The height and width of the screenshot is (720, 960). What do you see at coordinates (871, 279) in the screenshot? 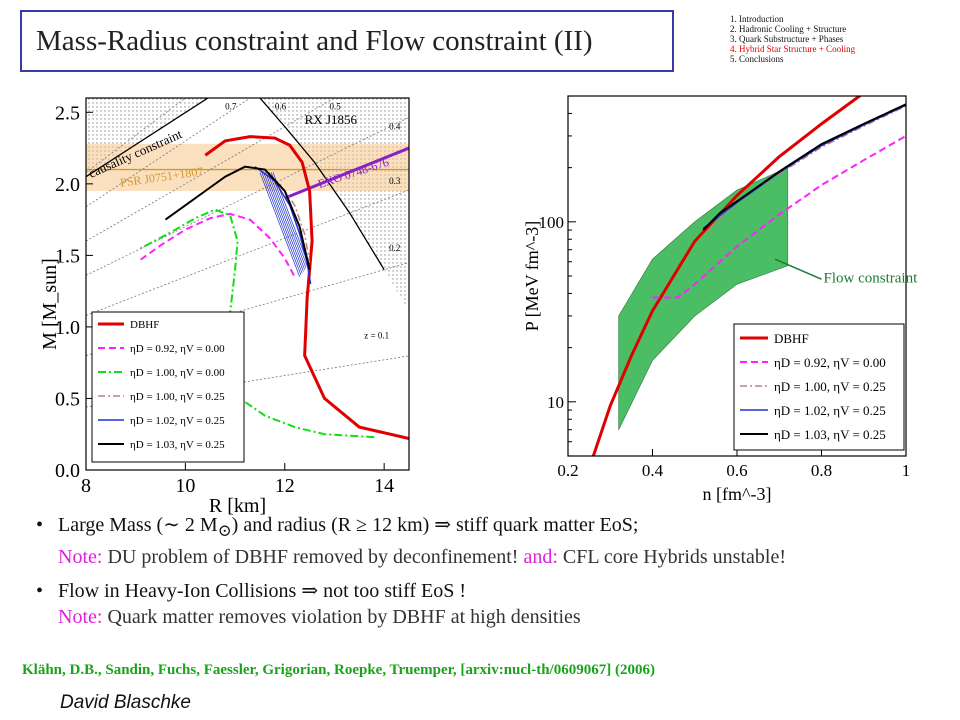
I see `annotation-flow: Flow constraint` at bounding box center [871, 279].